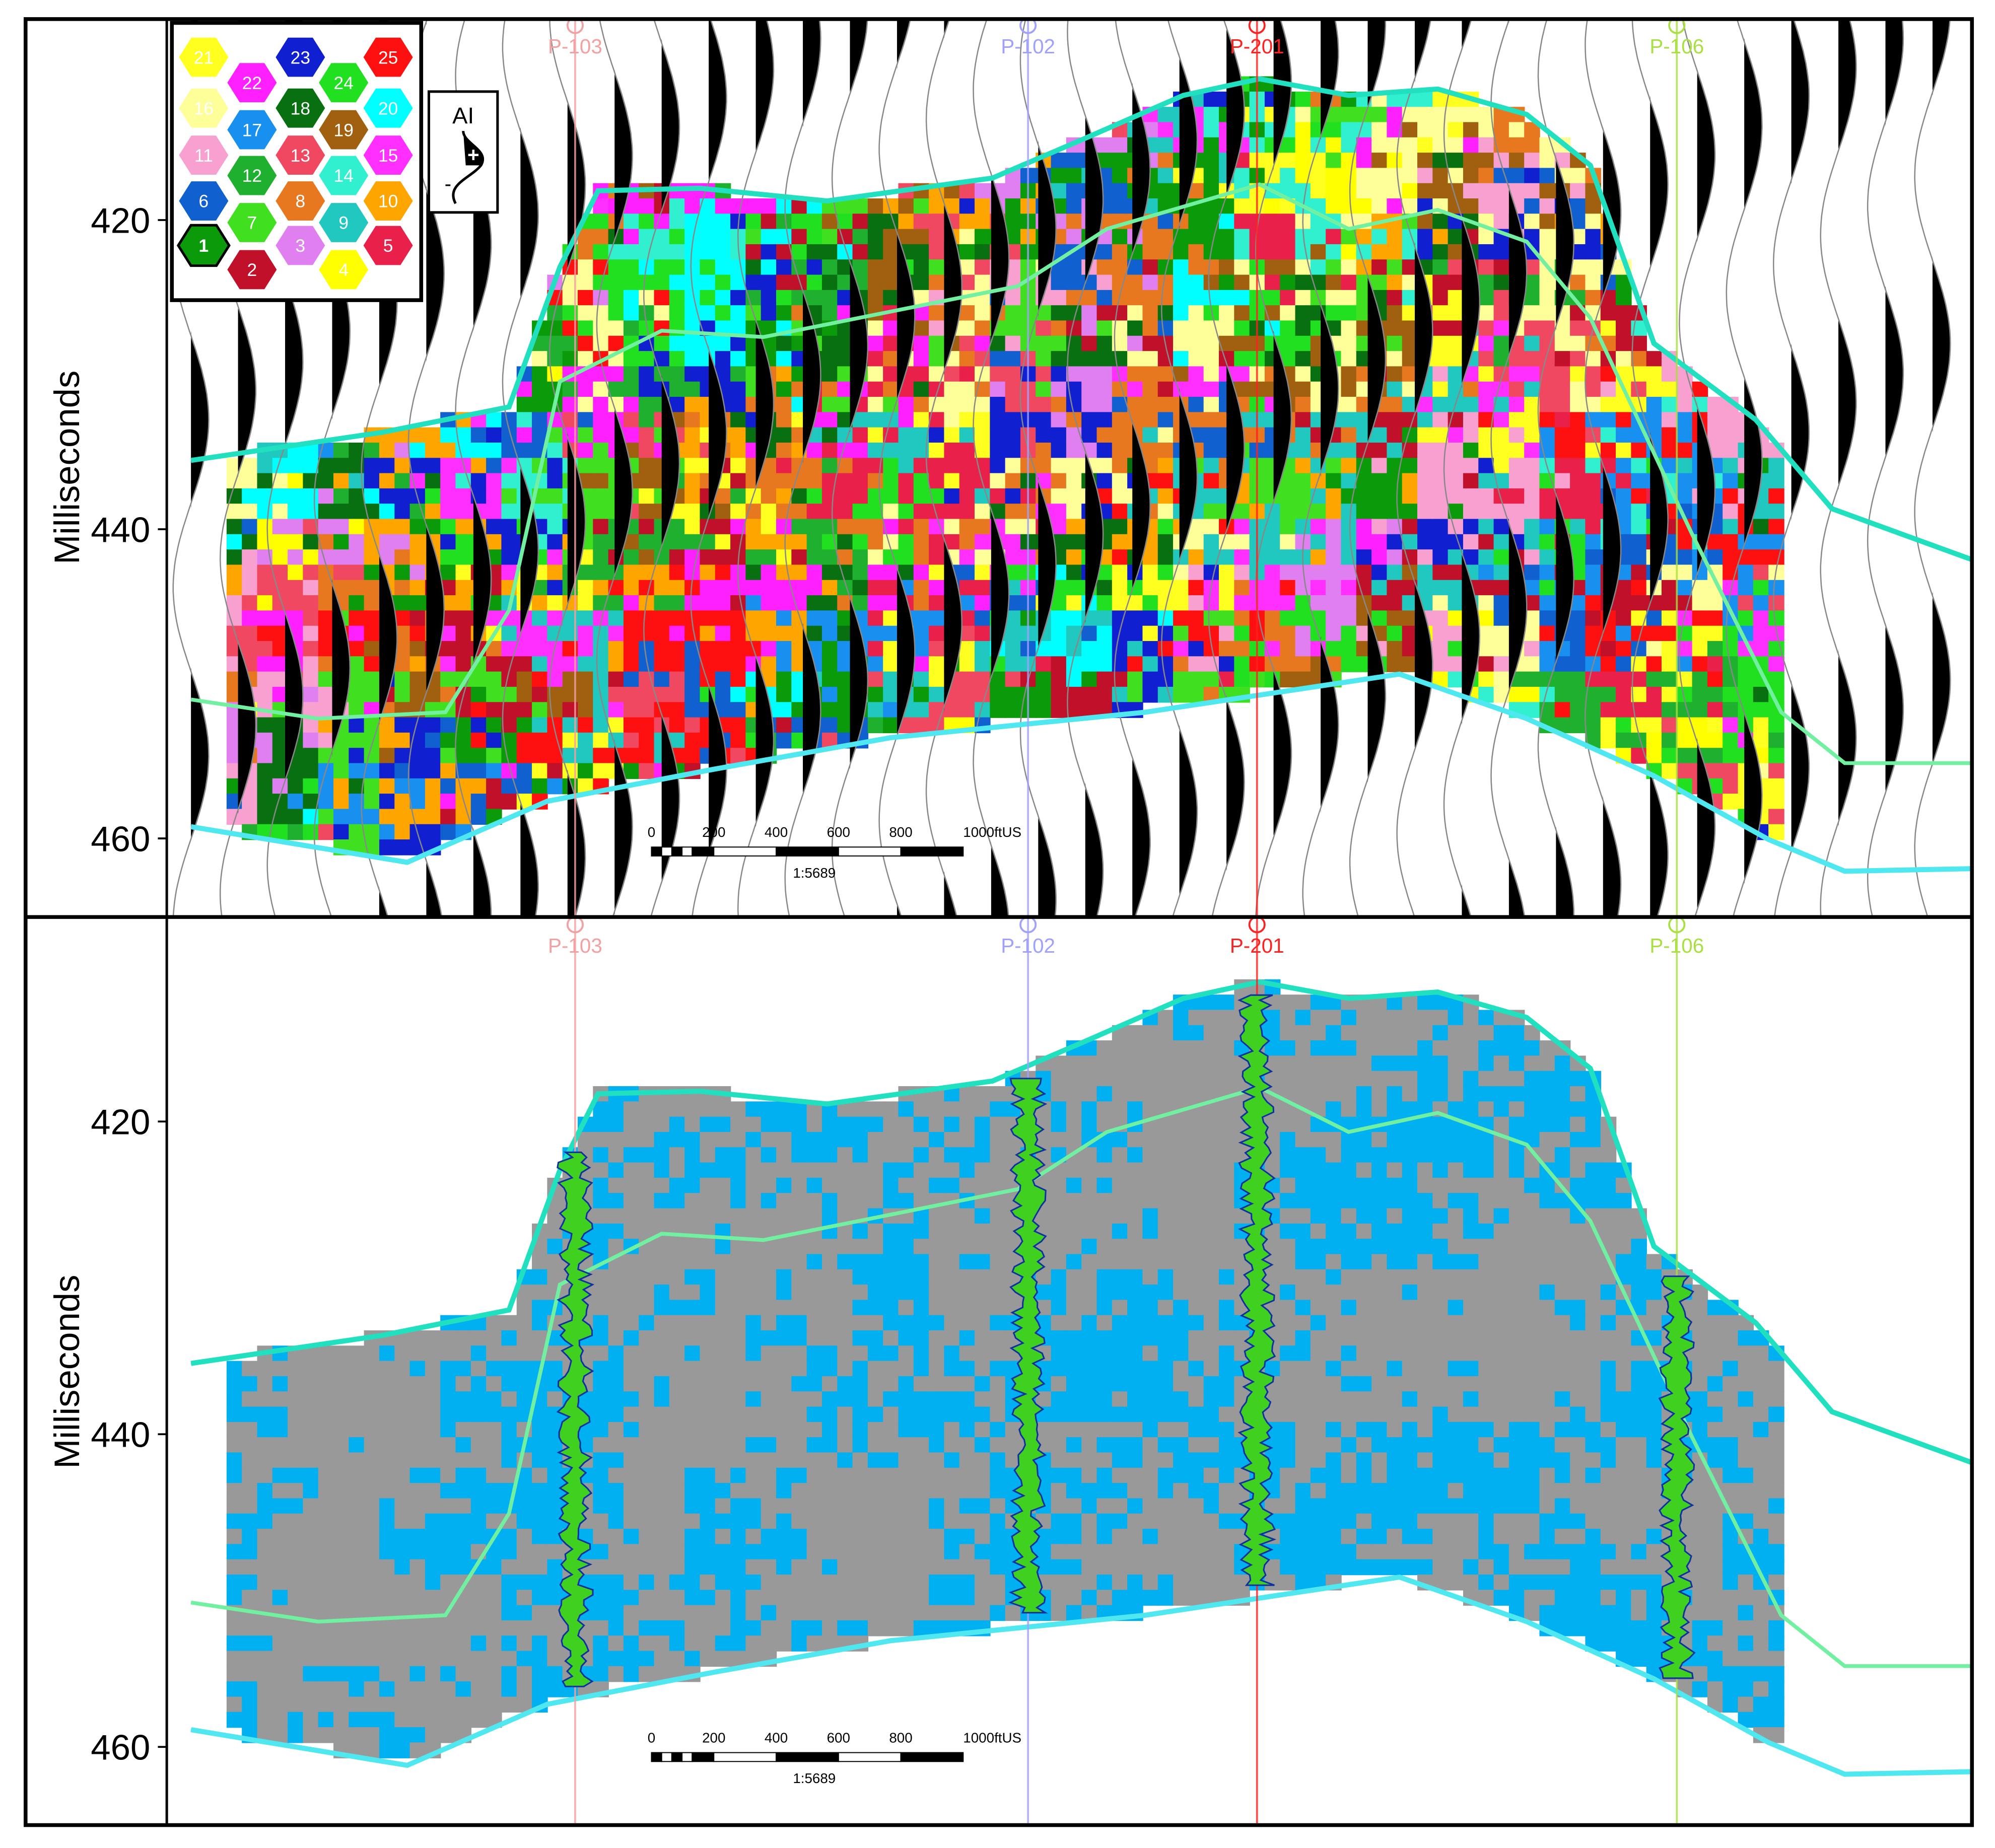  What do you see at coordinates (756, 467) in the screenshot?
I see `wiggle-trace` at bounding box center [756, 467].